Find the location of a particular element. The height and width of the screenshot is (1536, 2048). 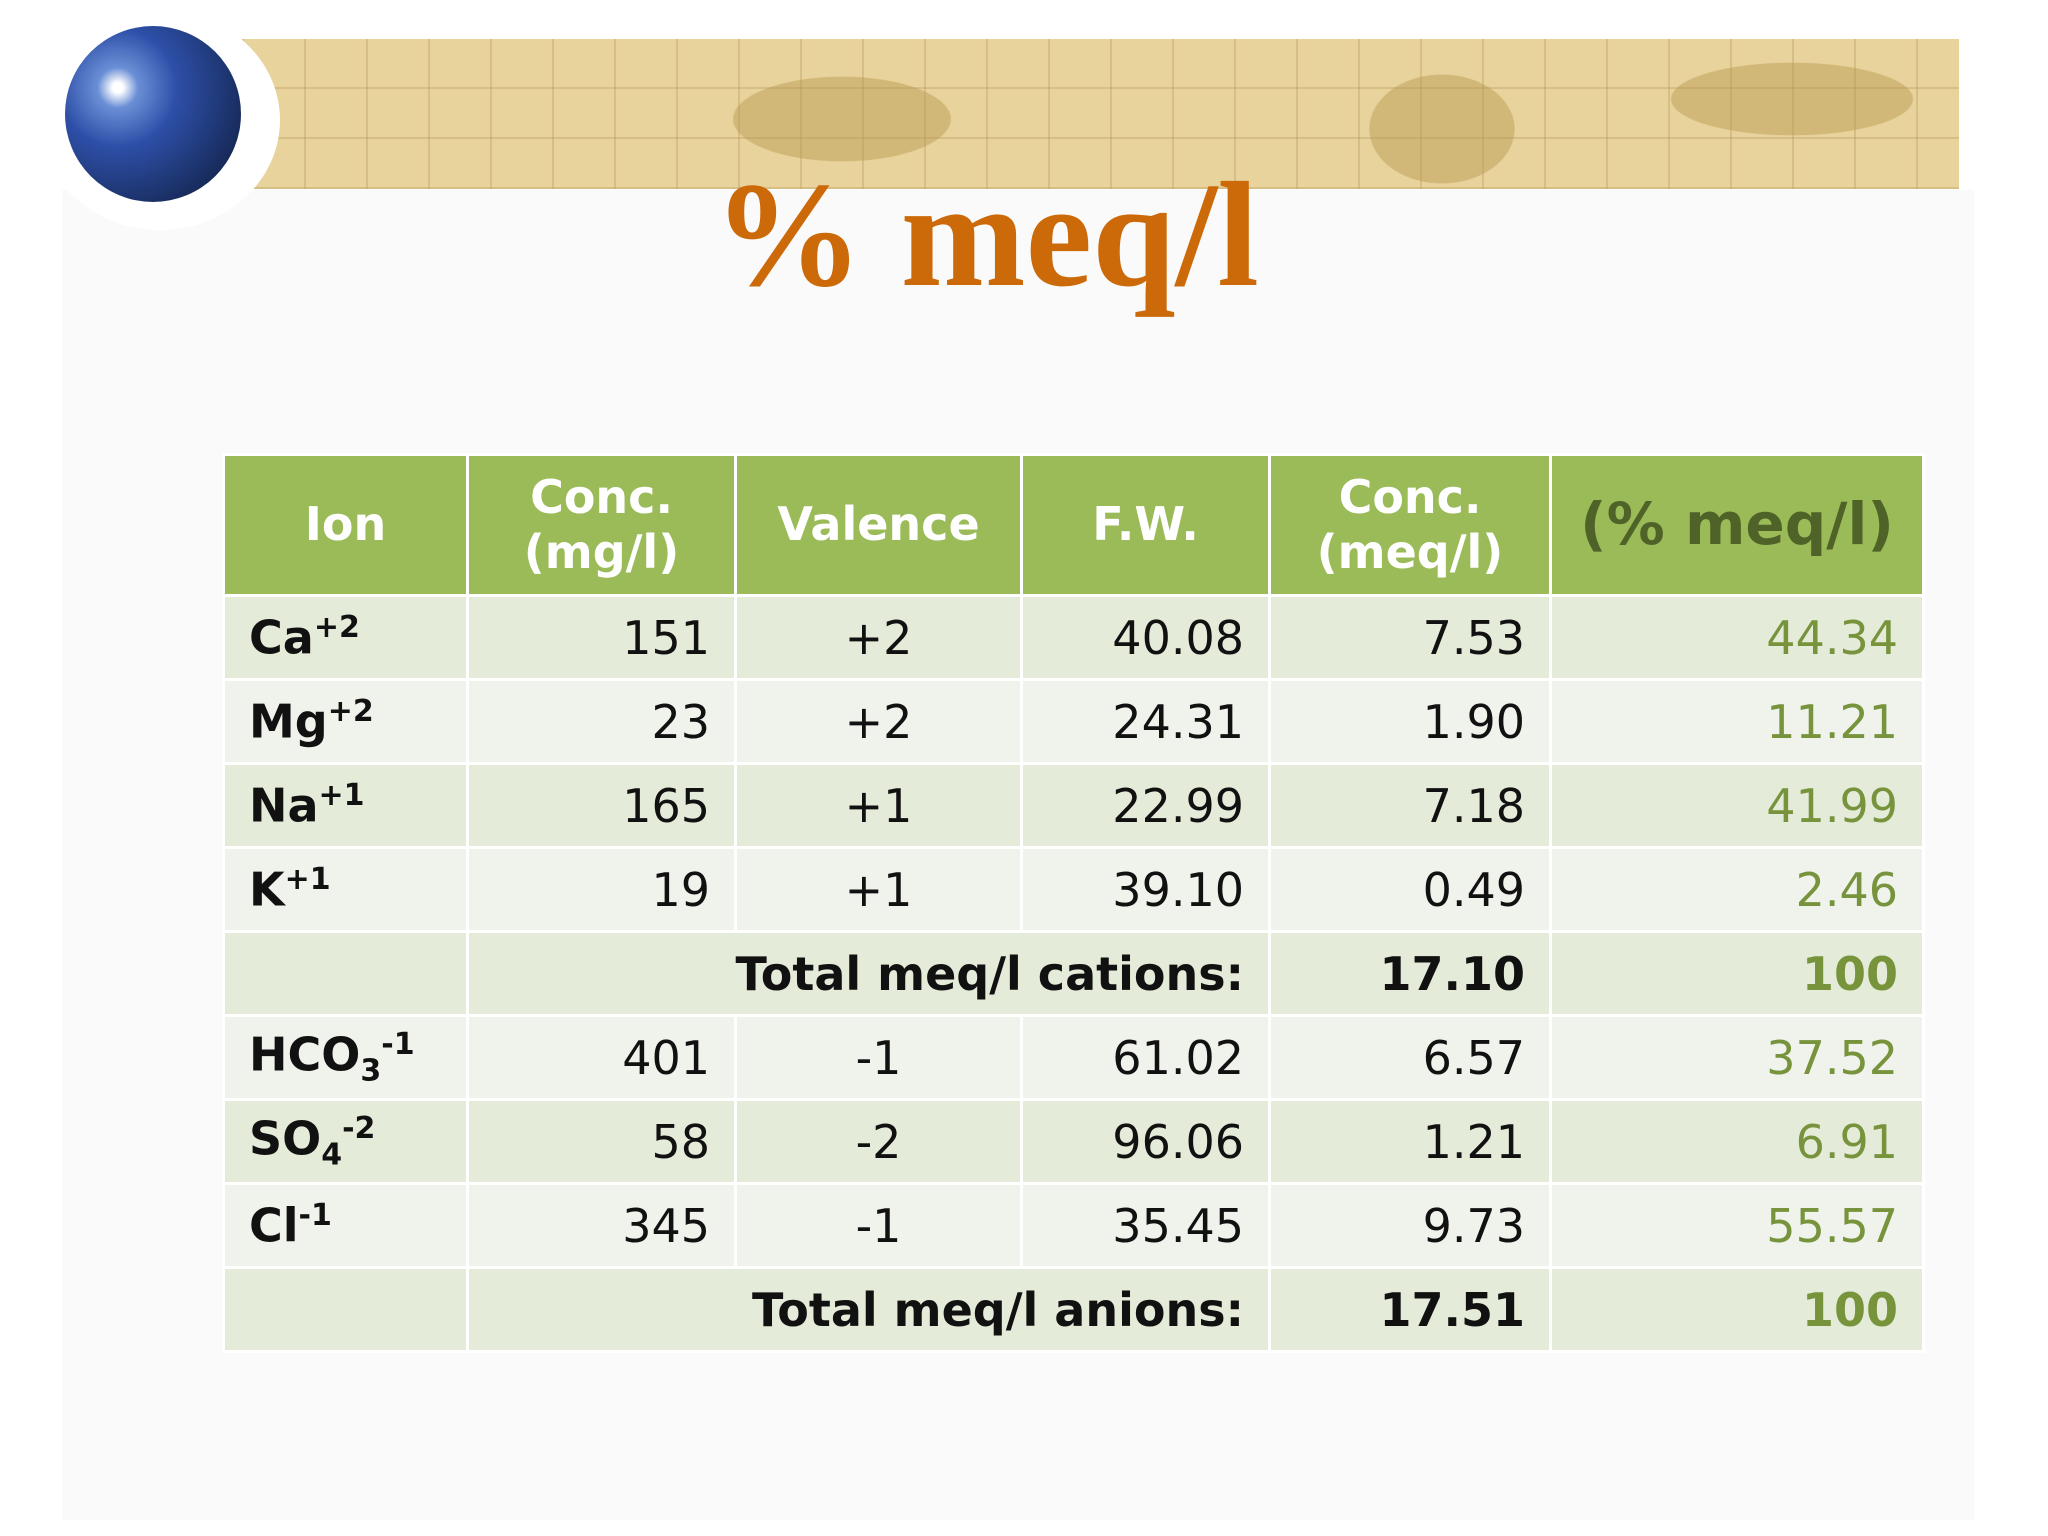

column-header: Conc. (mg/l) is located at coordinates (601, 525).